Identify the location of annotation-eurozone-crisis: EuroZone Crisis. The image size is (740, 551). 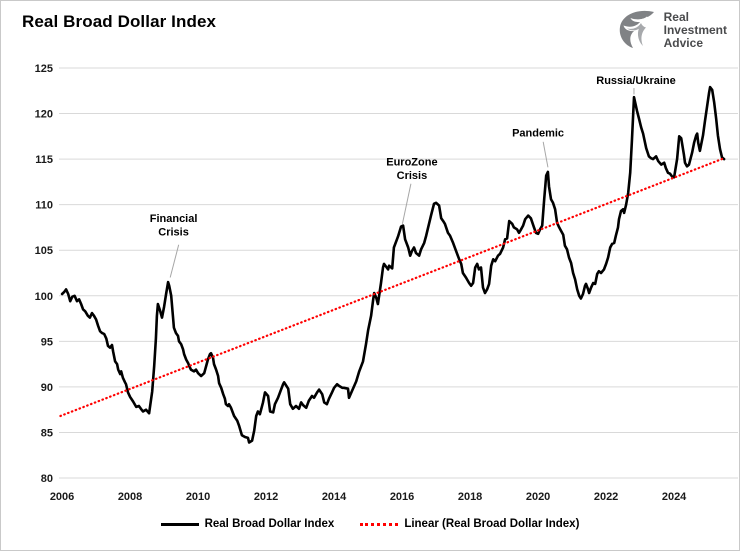
(411, 170).